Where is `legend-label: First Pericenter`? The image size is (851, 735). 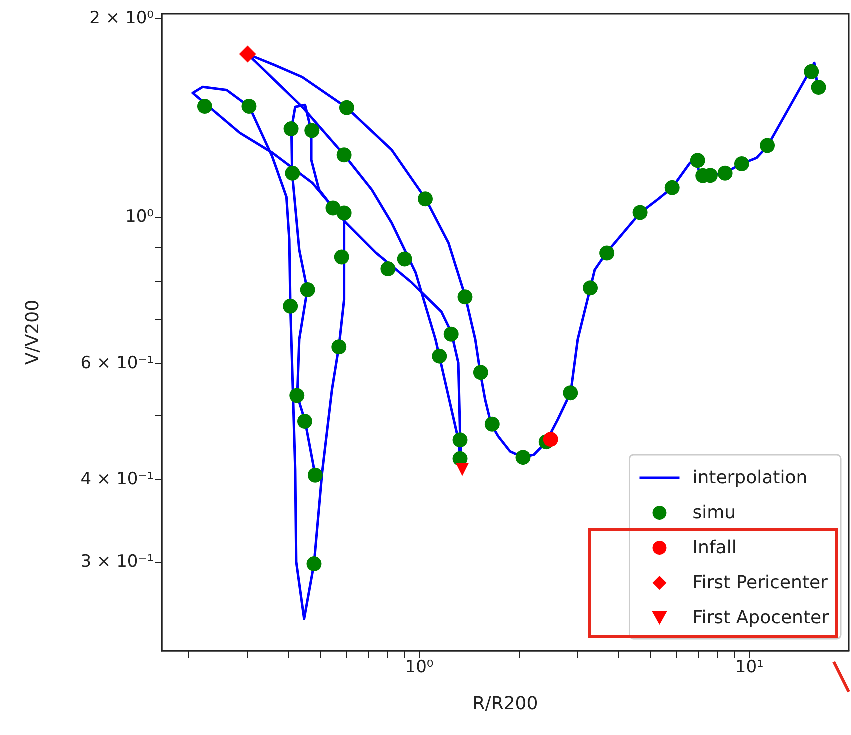
legend-label: First Pericenter is located at coordinates (760, 583).